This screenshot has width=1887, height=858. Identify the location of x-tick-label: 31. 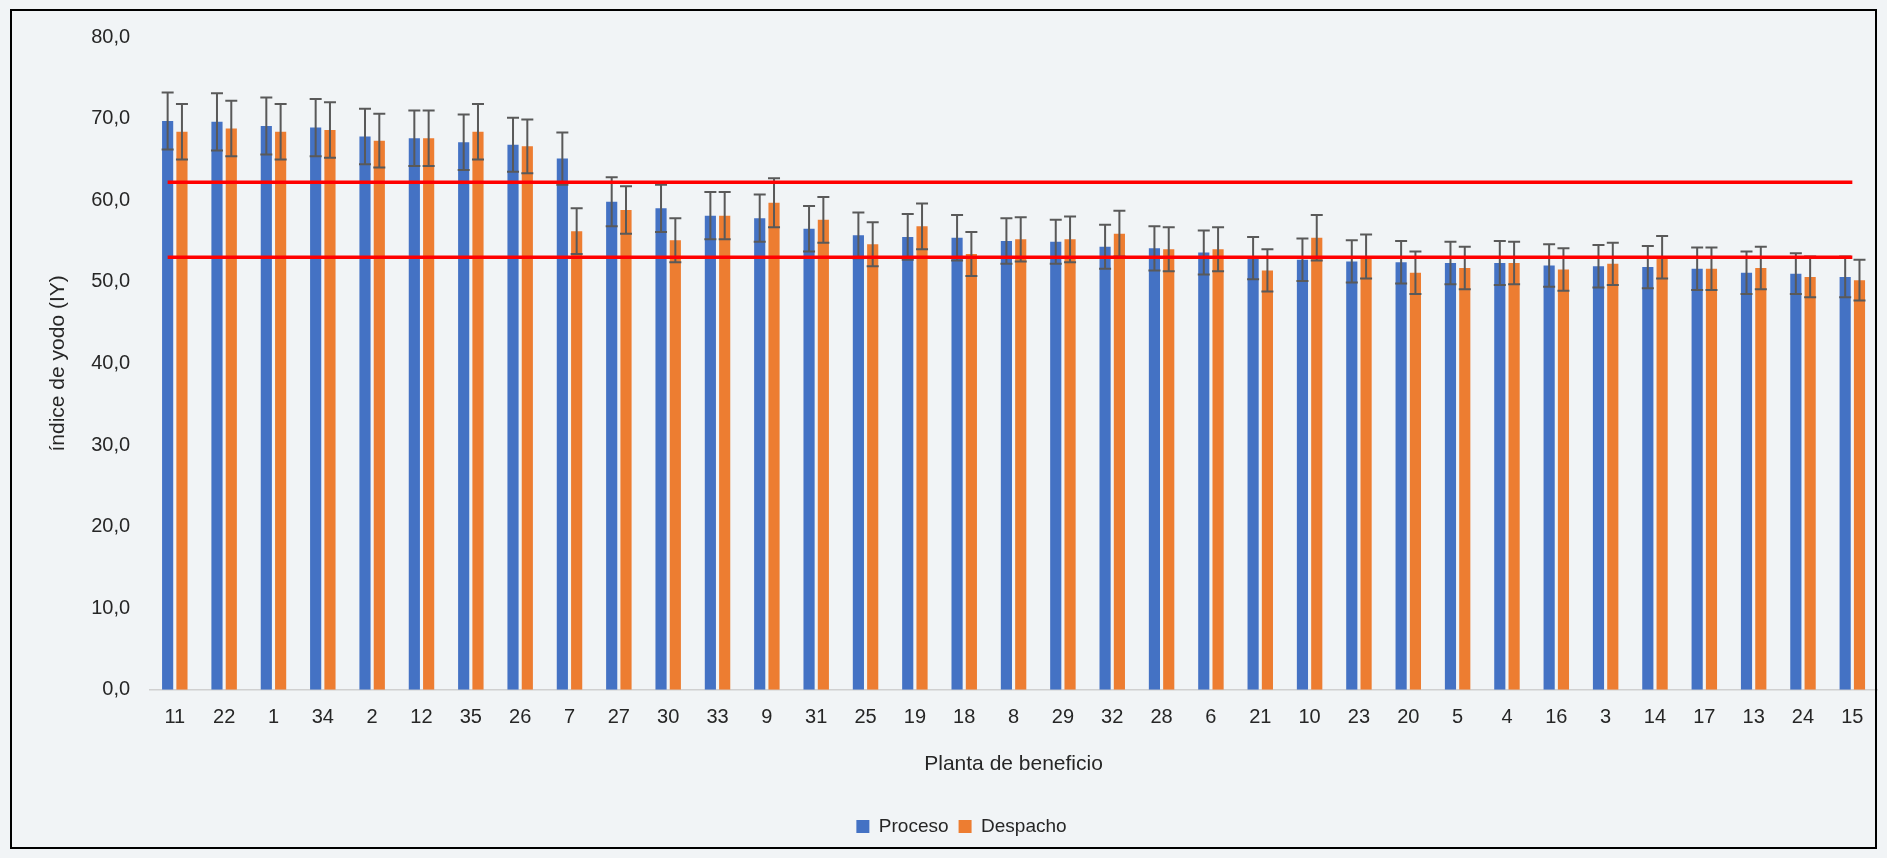
(816, 716).